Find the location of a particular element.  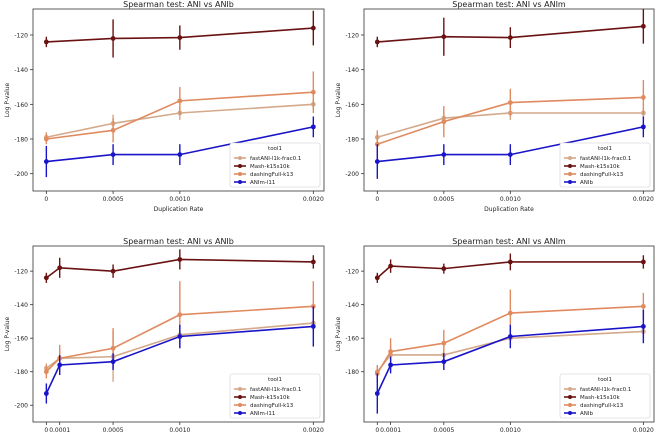

chart-title: Spearman test: ANI vs ANIm is located at coordinates (509, 241).